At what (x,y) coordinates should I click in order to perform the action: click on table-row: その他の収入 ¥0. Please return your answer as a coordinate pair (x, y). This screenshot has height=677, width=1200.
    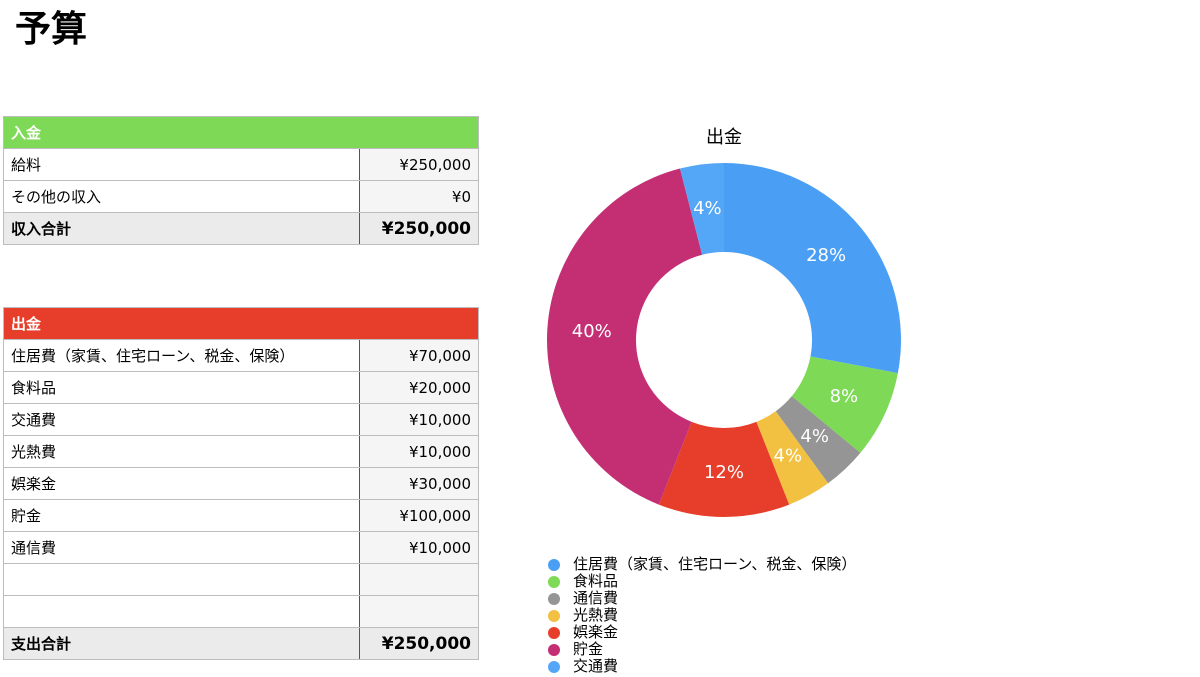
    Looking at the image, I should click on (241, 196).